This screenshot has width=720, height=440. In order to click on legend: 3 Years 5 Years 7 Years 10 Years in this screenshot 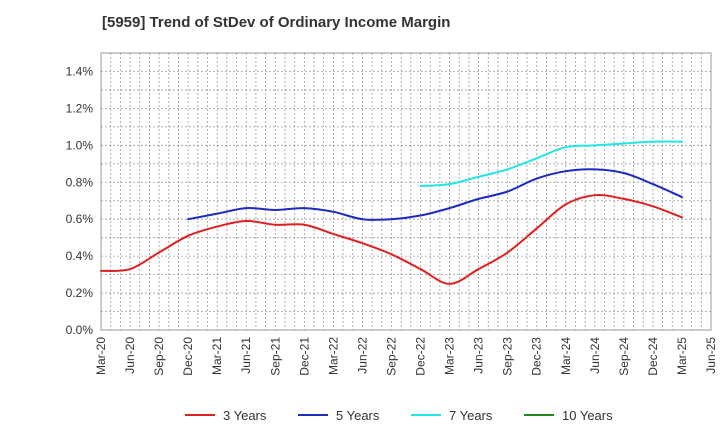, I will do `click(399, 415)`.